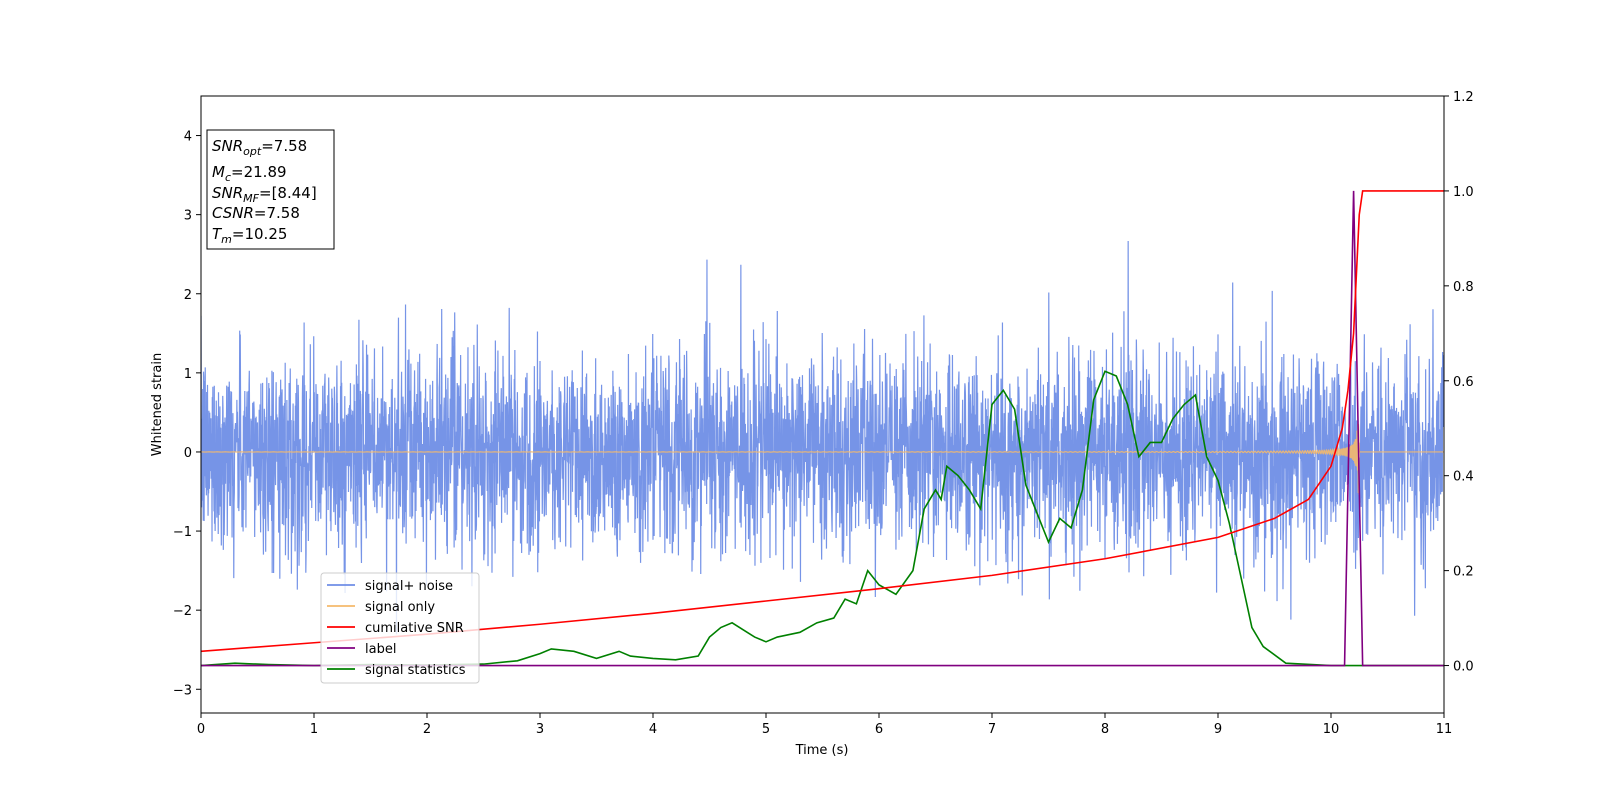  What do you see at coordinates (992, 729) in the screenshot?
I see `x-tick-label: 7` at bounding box center [992, 729].